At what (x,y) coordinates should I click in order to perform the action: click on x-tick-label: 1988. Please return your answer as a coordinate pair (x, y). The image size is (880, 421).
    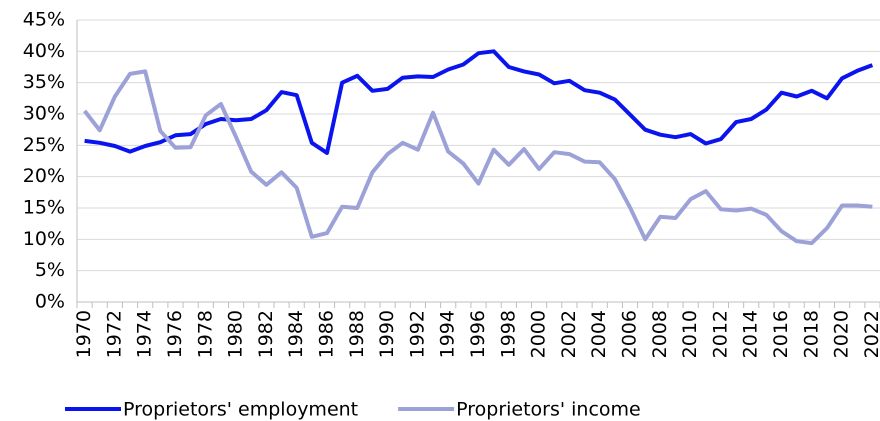
    Looking at the image, I should click on (357, 334).